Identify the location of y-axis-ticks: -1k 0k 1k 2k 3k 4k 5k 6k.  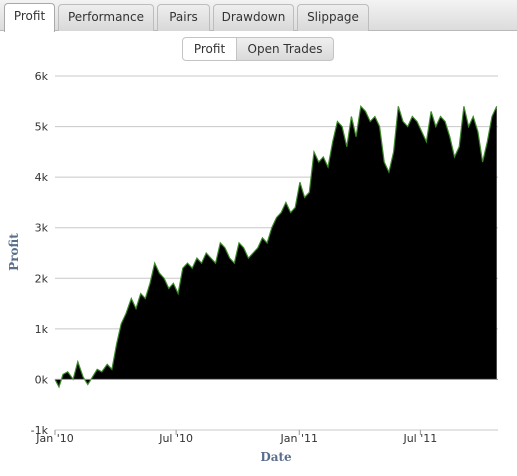
(40, 253).